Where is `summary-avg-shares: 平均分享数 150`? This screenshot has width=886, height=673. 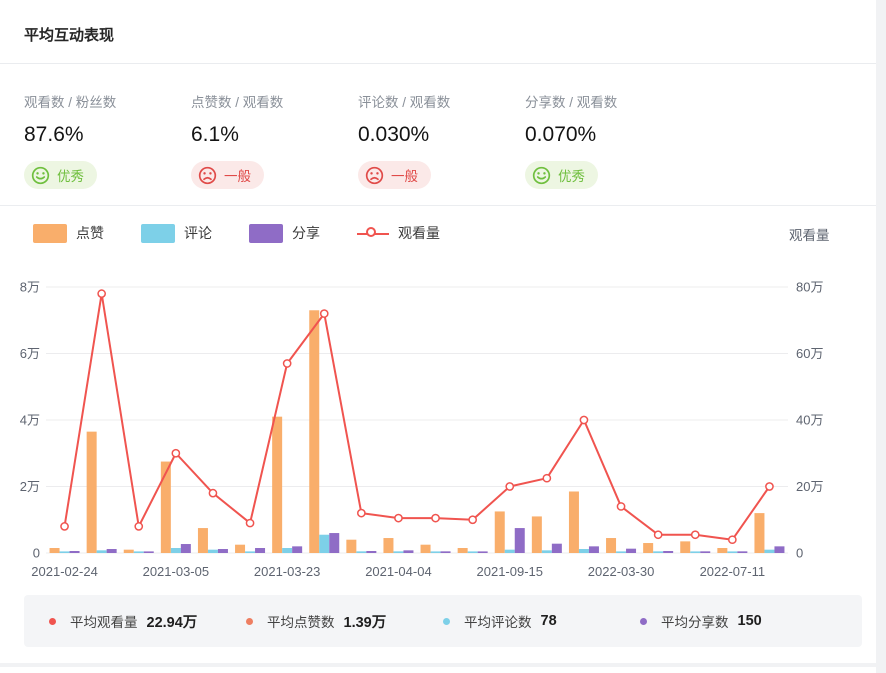
summary-avg-shares: 平均分享数 150 is located at coordinates (738, 621).